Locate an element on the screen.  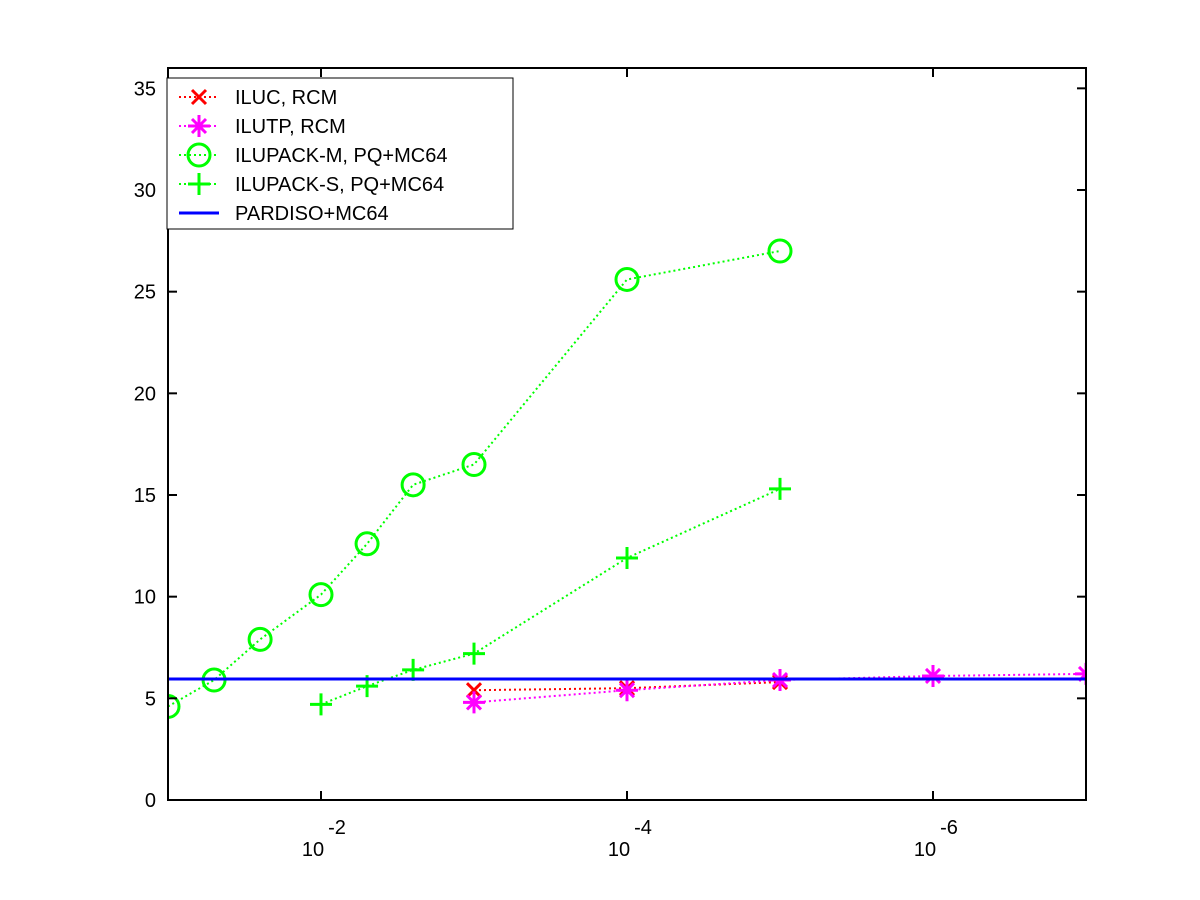
legend-label: PARDISO+MC64 is located at coordinates (312, 214).